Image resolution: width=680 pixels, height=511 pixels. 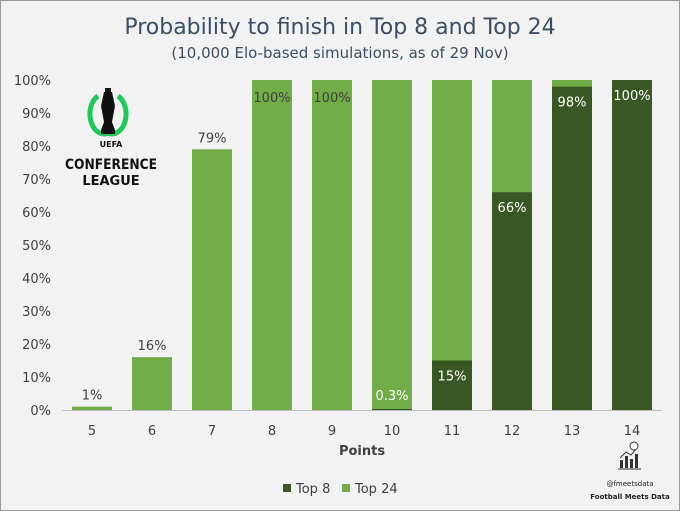 What do you see at coordinates (452, 431) in the screenshot?
I see `x-tick-label: 11` at bounding box center [452, 431].